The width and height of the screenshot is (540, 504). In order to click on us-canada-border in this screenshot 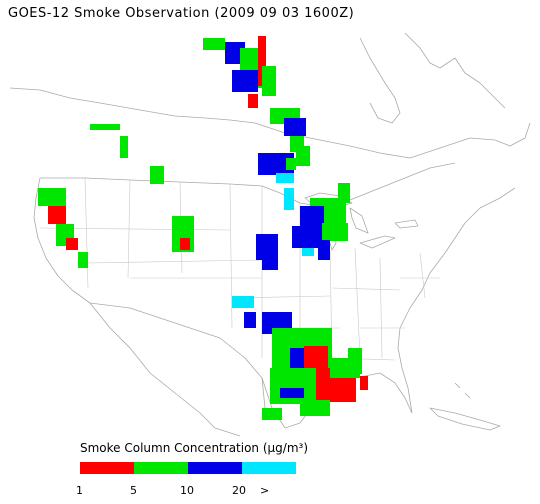, I will do `click(248, 185)`.